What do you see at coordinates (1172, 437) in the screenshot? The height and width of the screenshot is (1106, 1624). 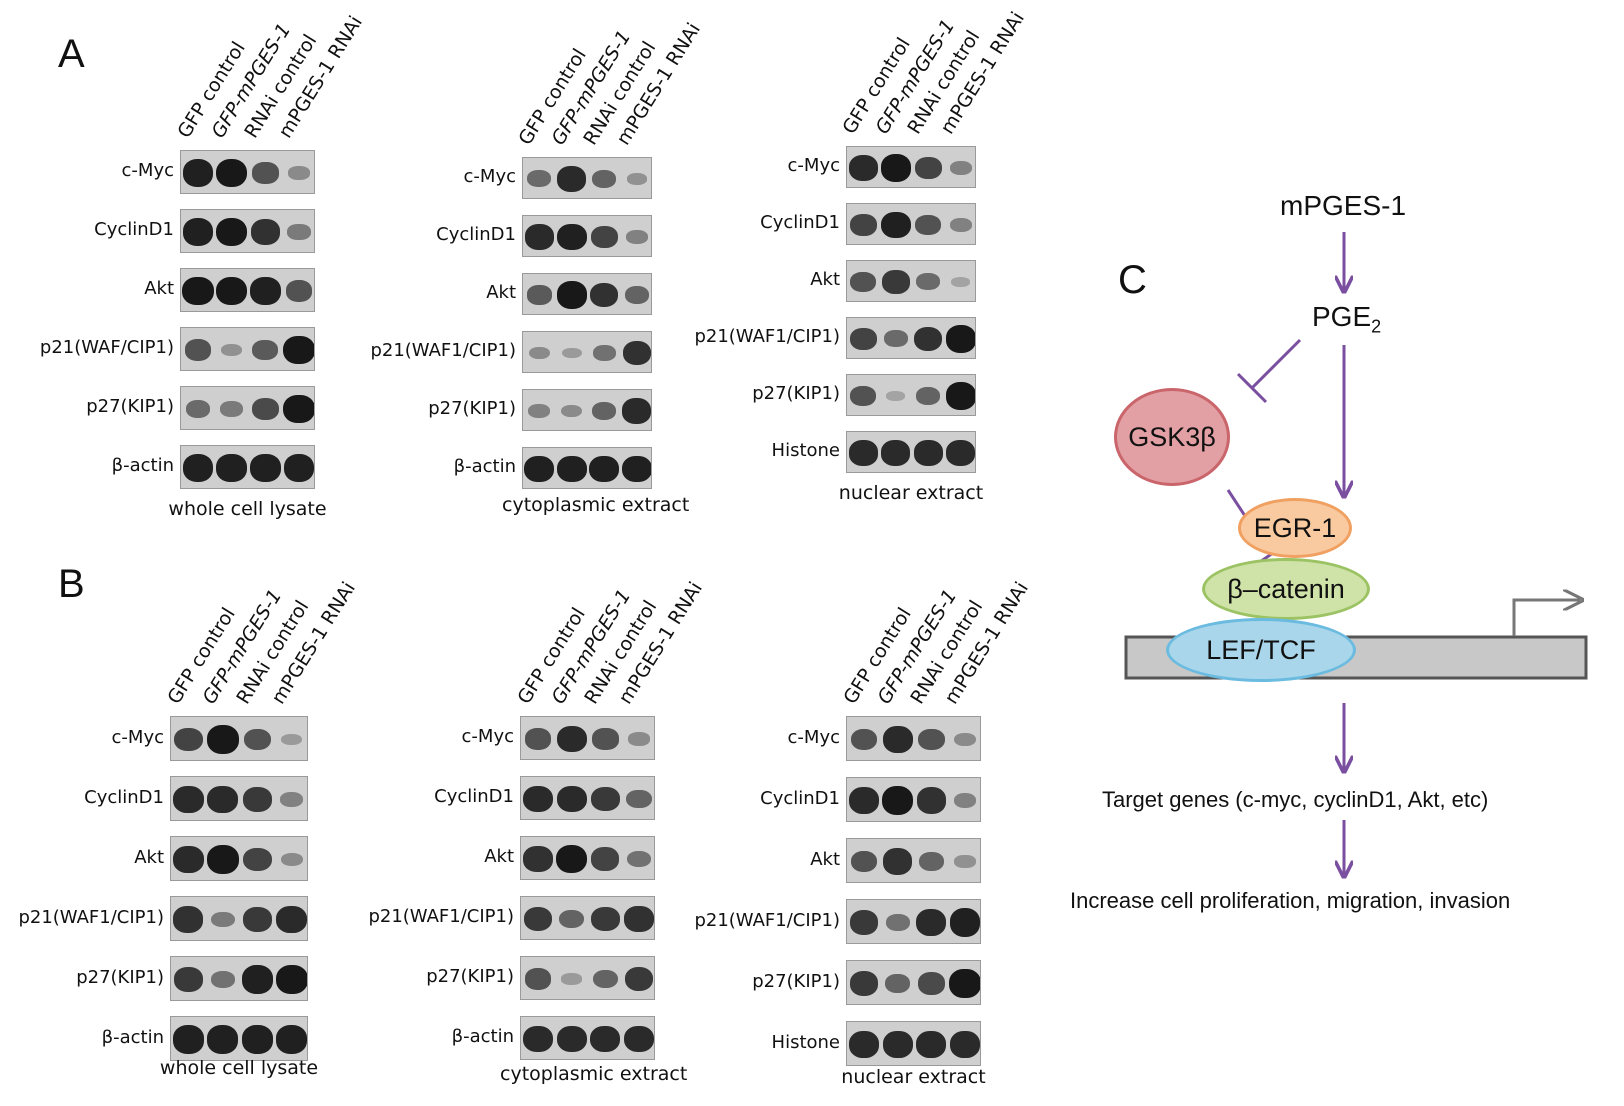 I see `node-gsk3b: GSK3β` at bounding box center [1172, 437].